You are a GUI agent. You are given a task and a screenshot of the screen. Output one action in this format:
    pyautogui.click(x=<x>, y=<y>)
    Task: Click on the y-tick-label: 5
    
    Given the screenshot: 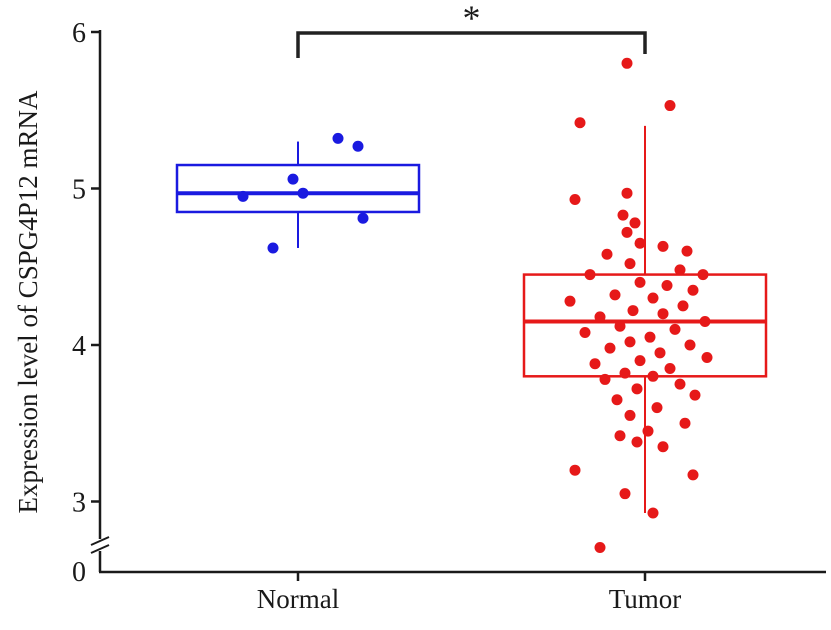 What is the action you would take?
    pyautogui.click(x=79, y=190)
    